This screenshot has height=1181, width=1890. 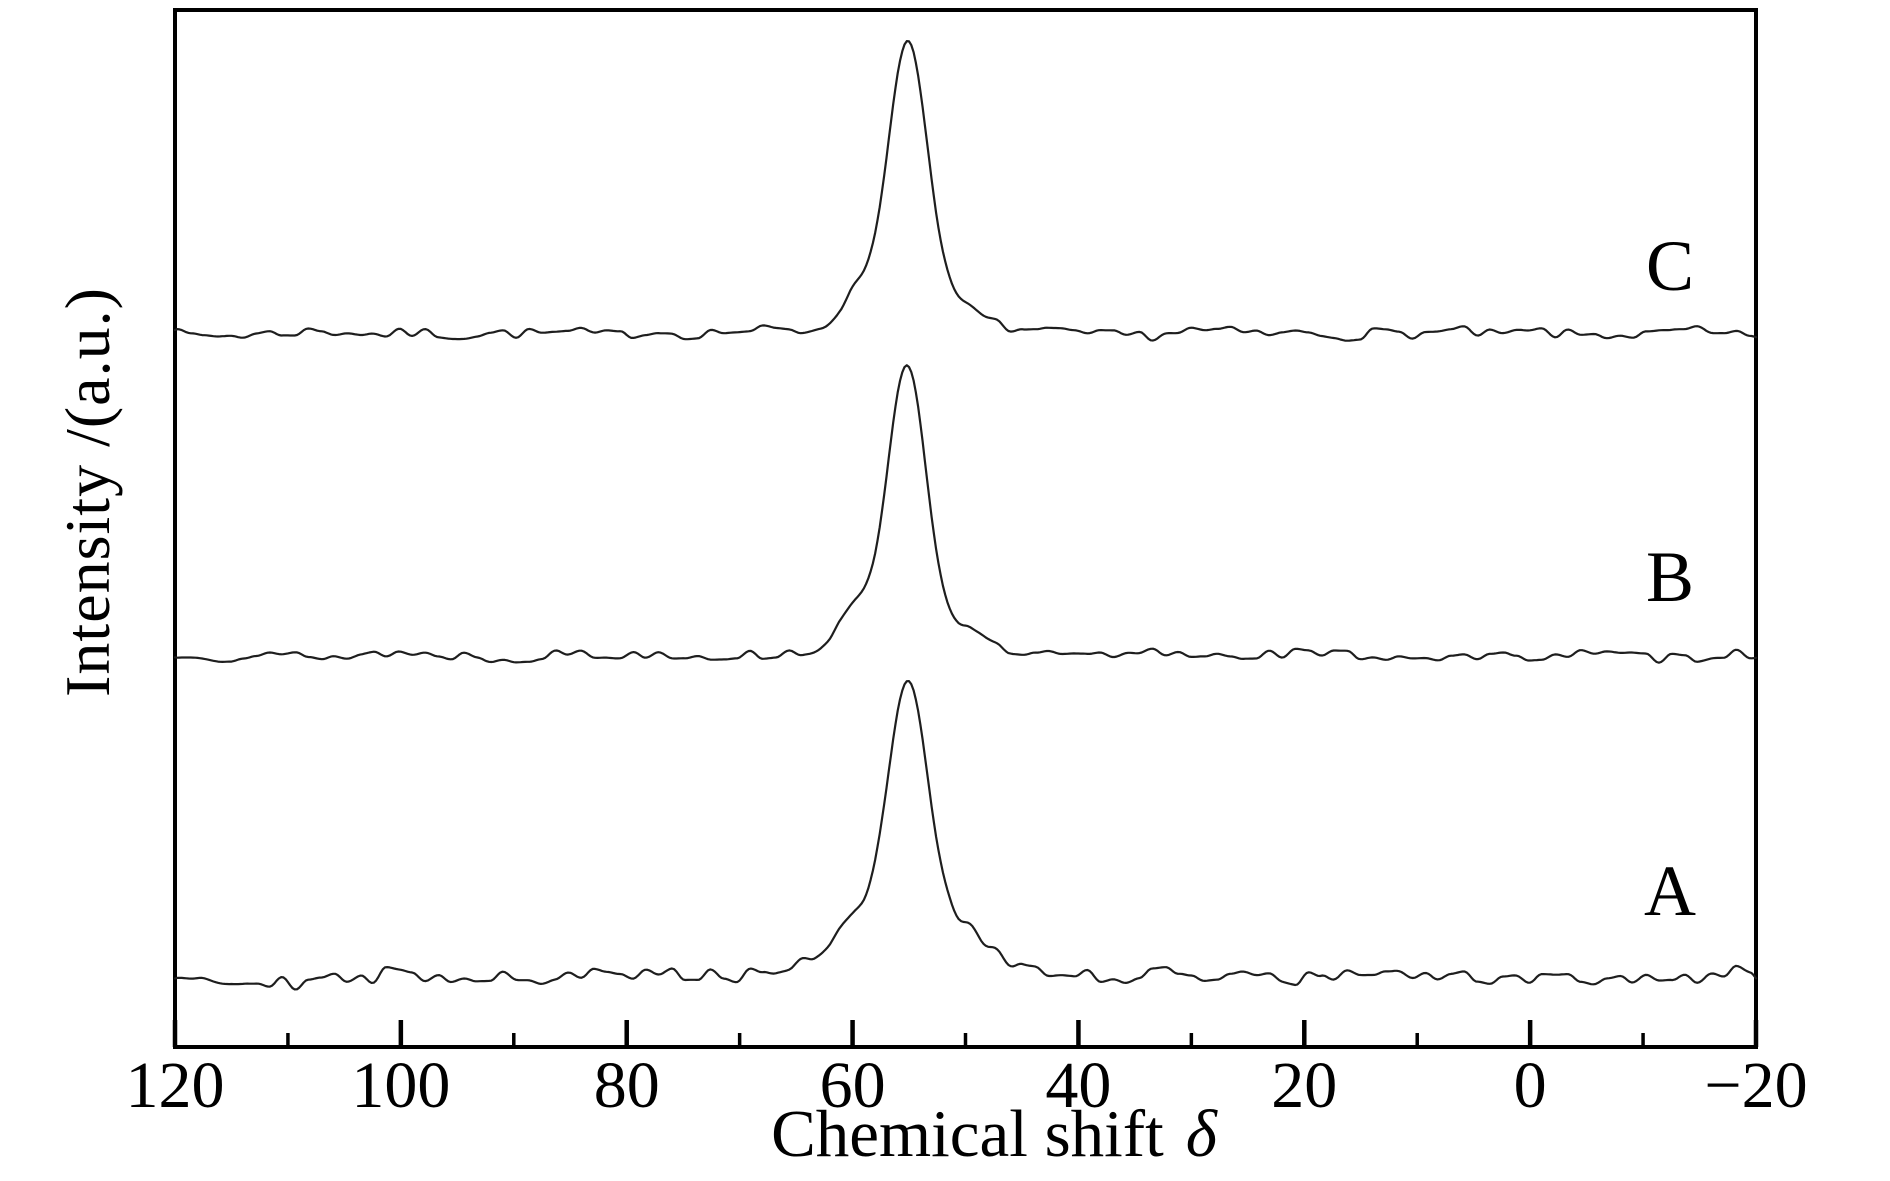 What do you see at coordinates (401, 1085) in the screenshot?
I see `x-tick-label-100: 100` at bounding box center [401, 1085].